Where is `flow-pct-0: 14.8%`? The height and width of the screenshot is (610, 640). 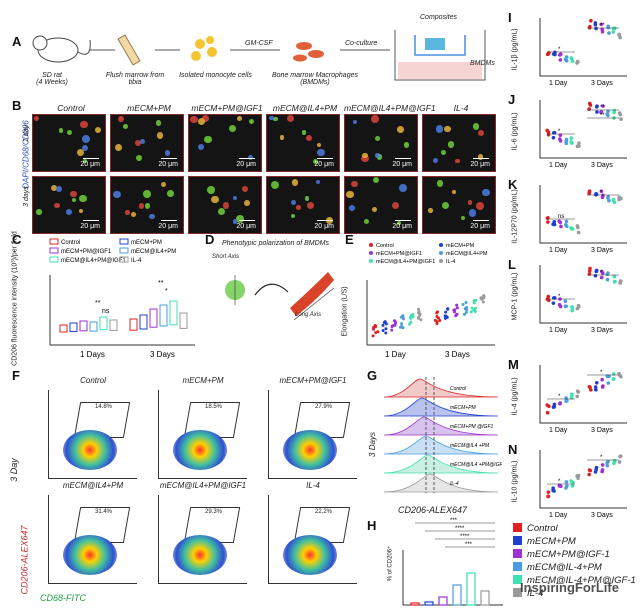
flow-pct-0: 14.8% is located at coordinates (104, 407).